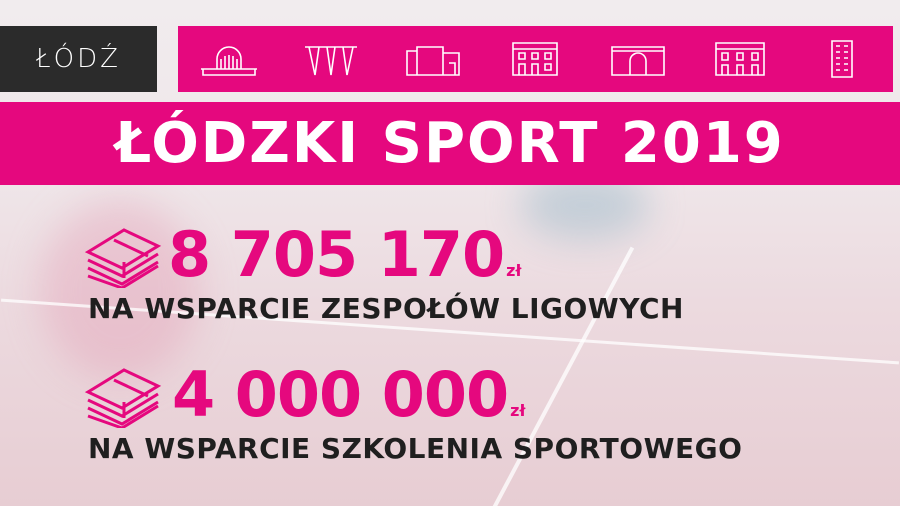 The image size is (900, 506). Describe the element at coordinates (336, 254) in the screenshot. I see `amount-value: 8 705 170` at that location.